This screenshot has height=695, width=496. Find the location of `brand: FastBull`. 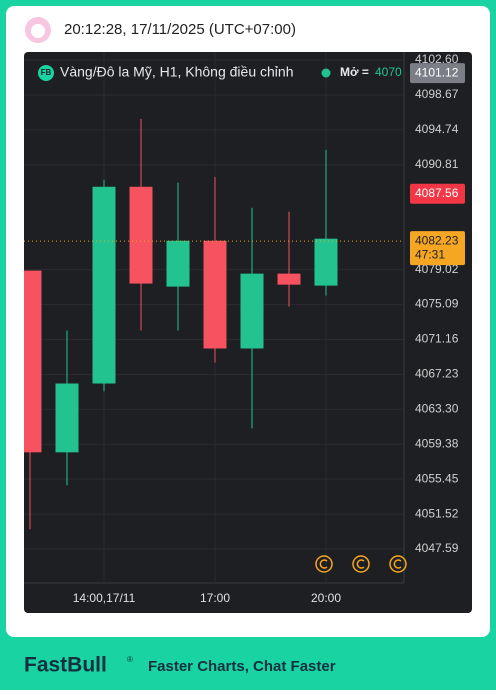

brand: FastBull is located at coordinates (65, 665).